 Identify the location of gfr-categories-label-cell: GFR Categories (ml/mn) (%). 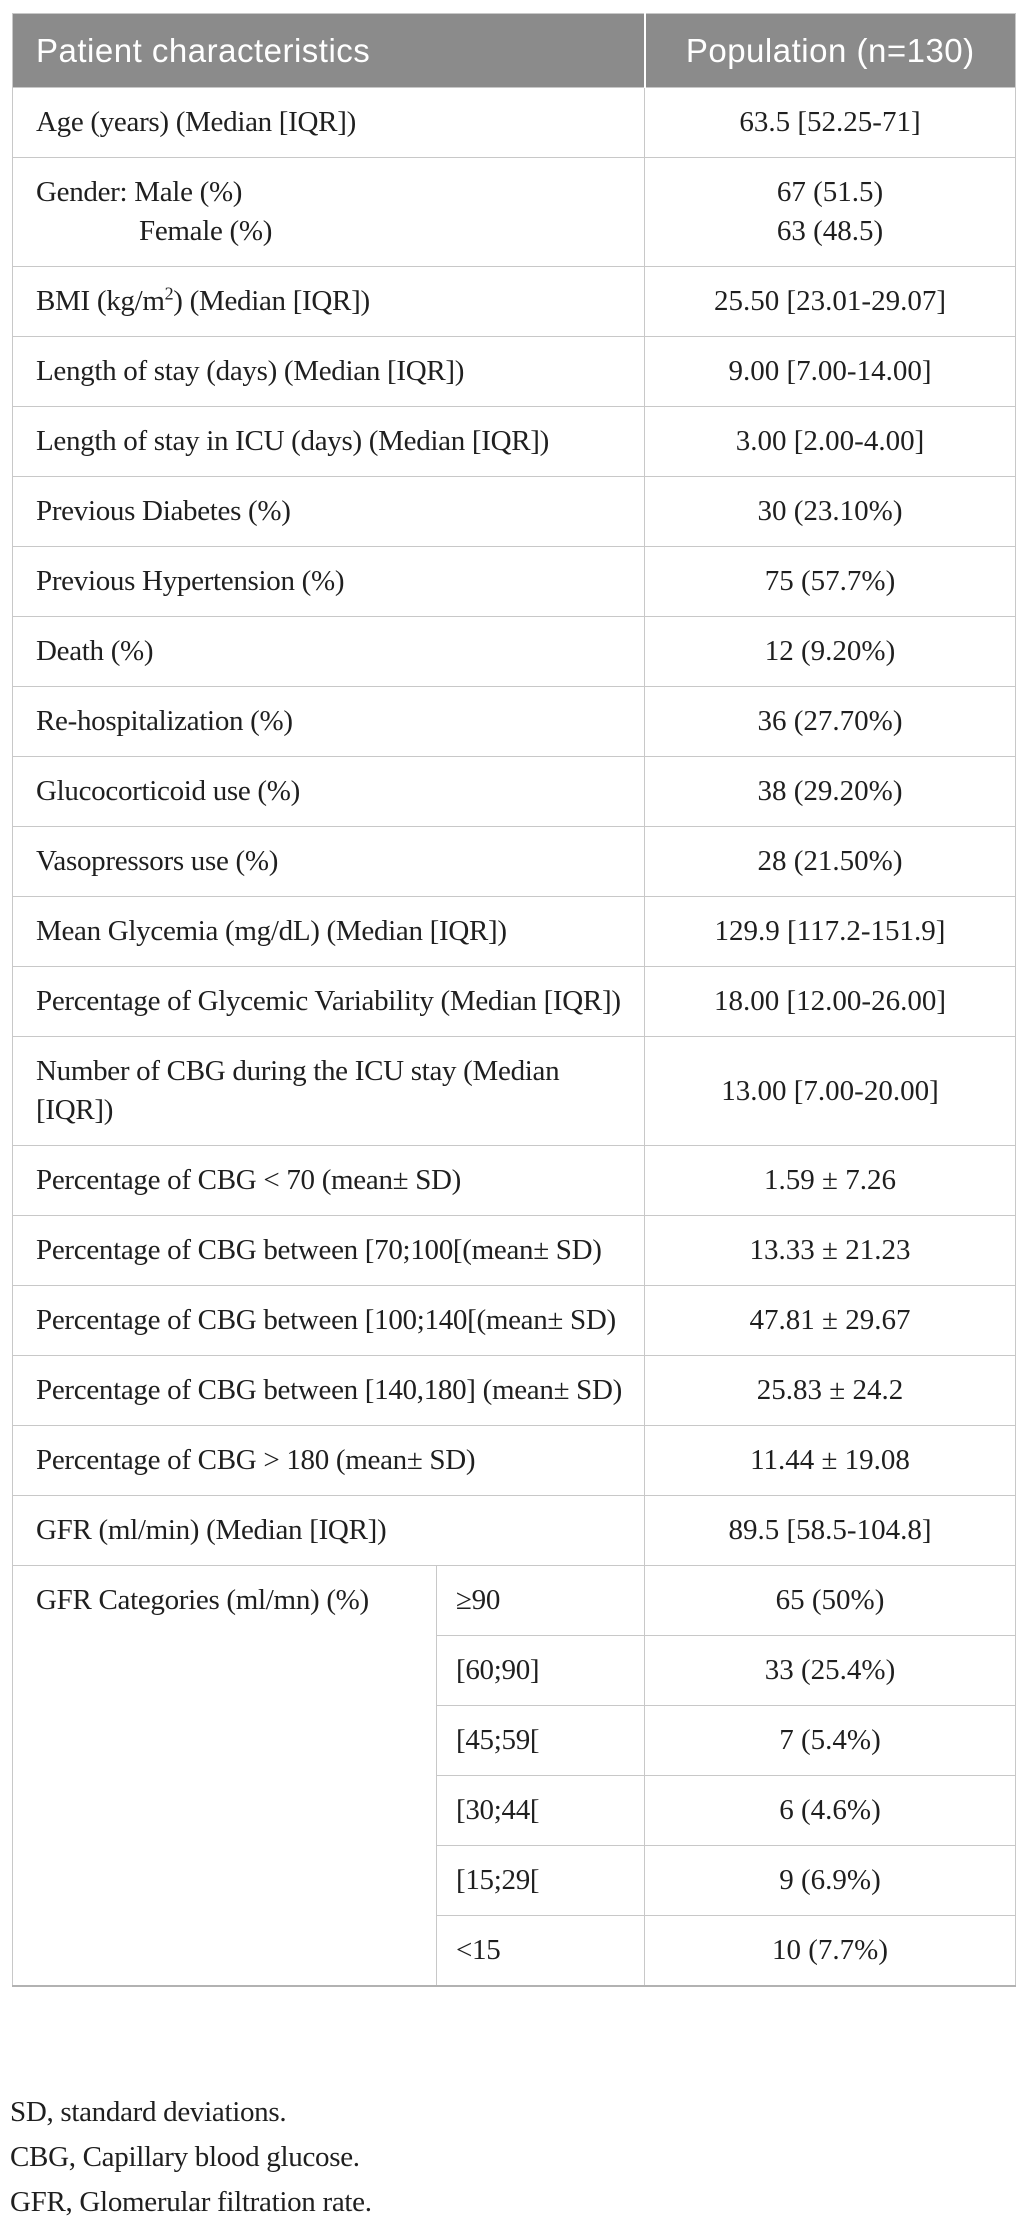
(224, 1775).